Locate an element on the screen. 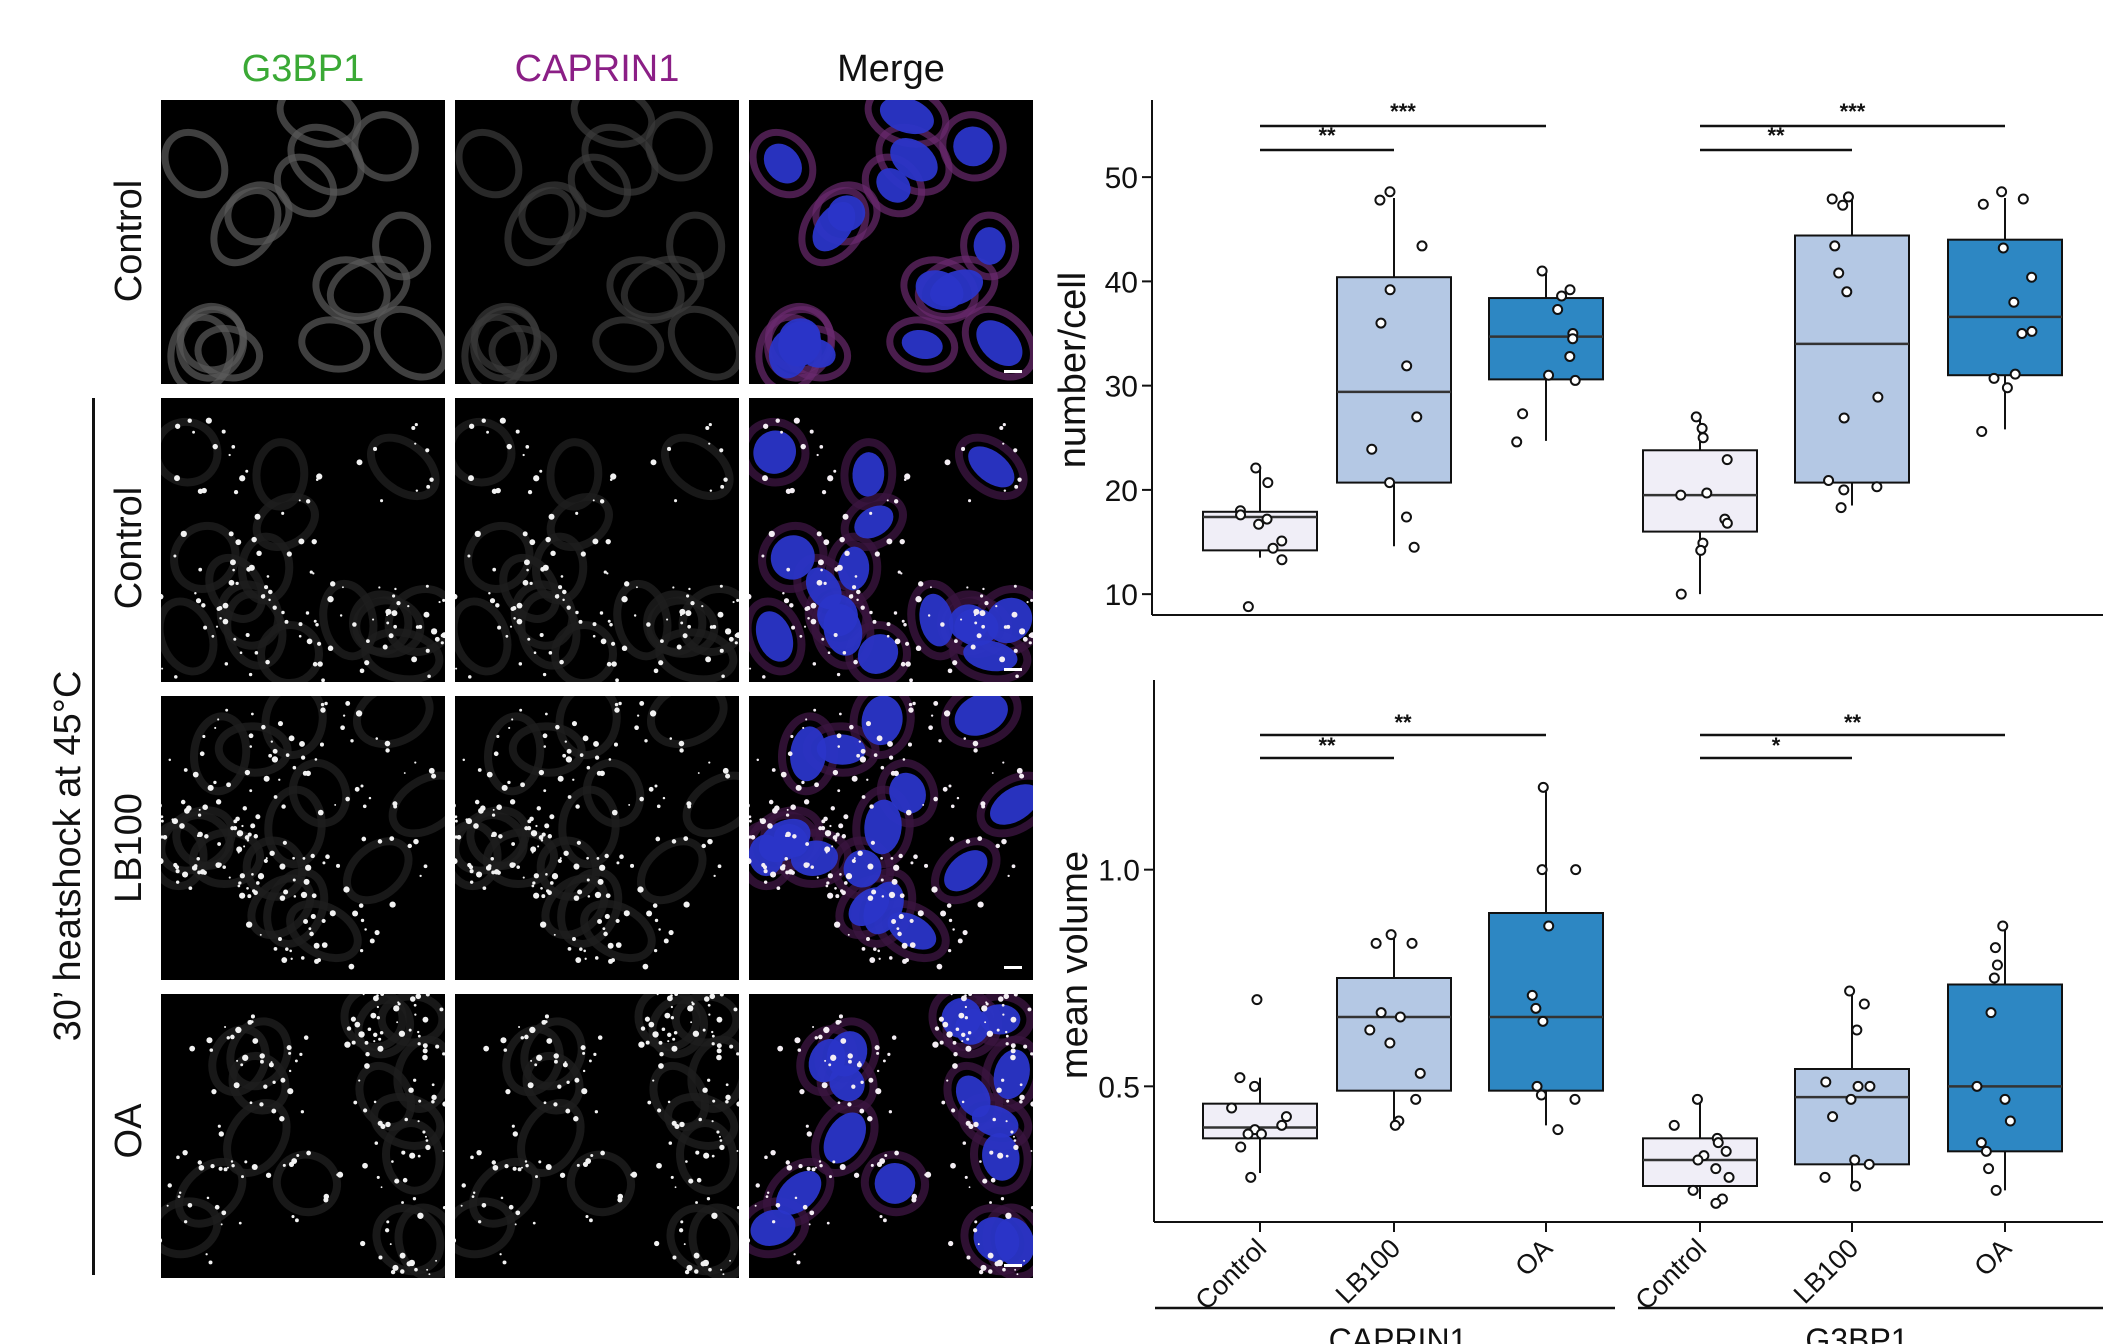  x-axis-labels: Control LB100 OA Control LB100 OA CAPRIN1 G3BP1 is located at coordinates (1629, 1283).